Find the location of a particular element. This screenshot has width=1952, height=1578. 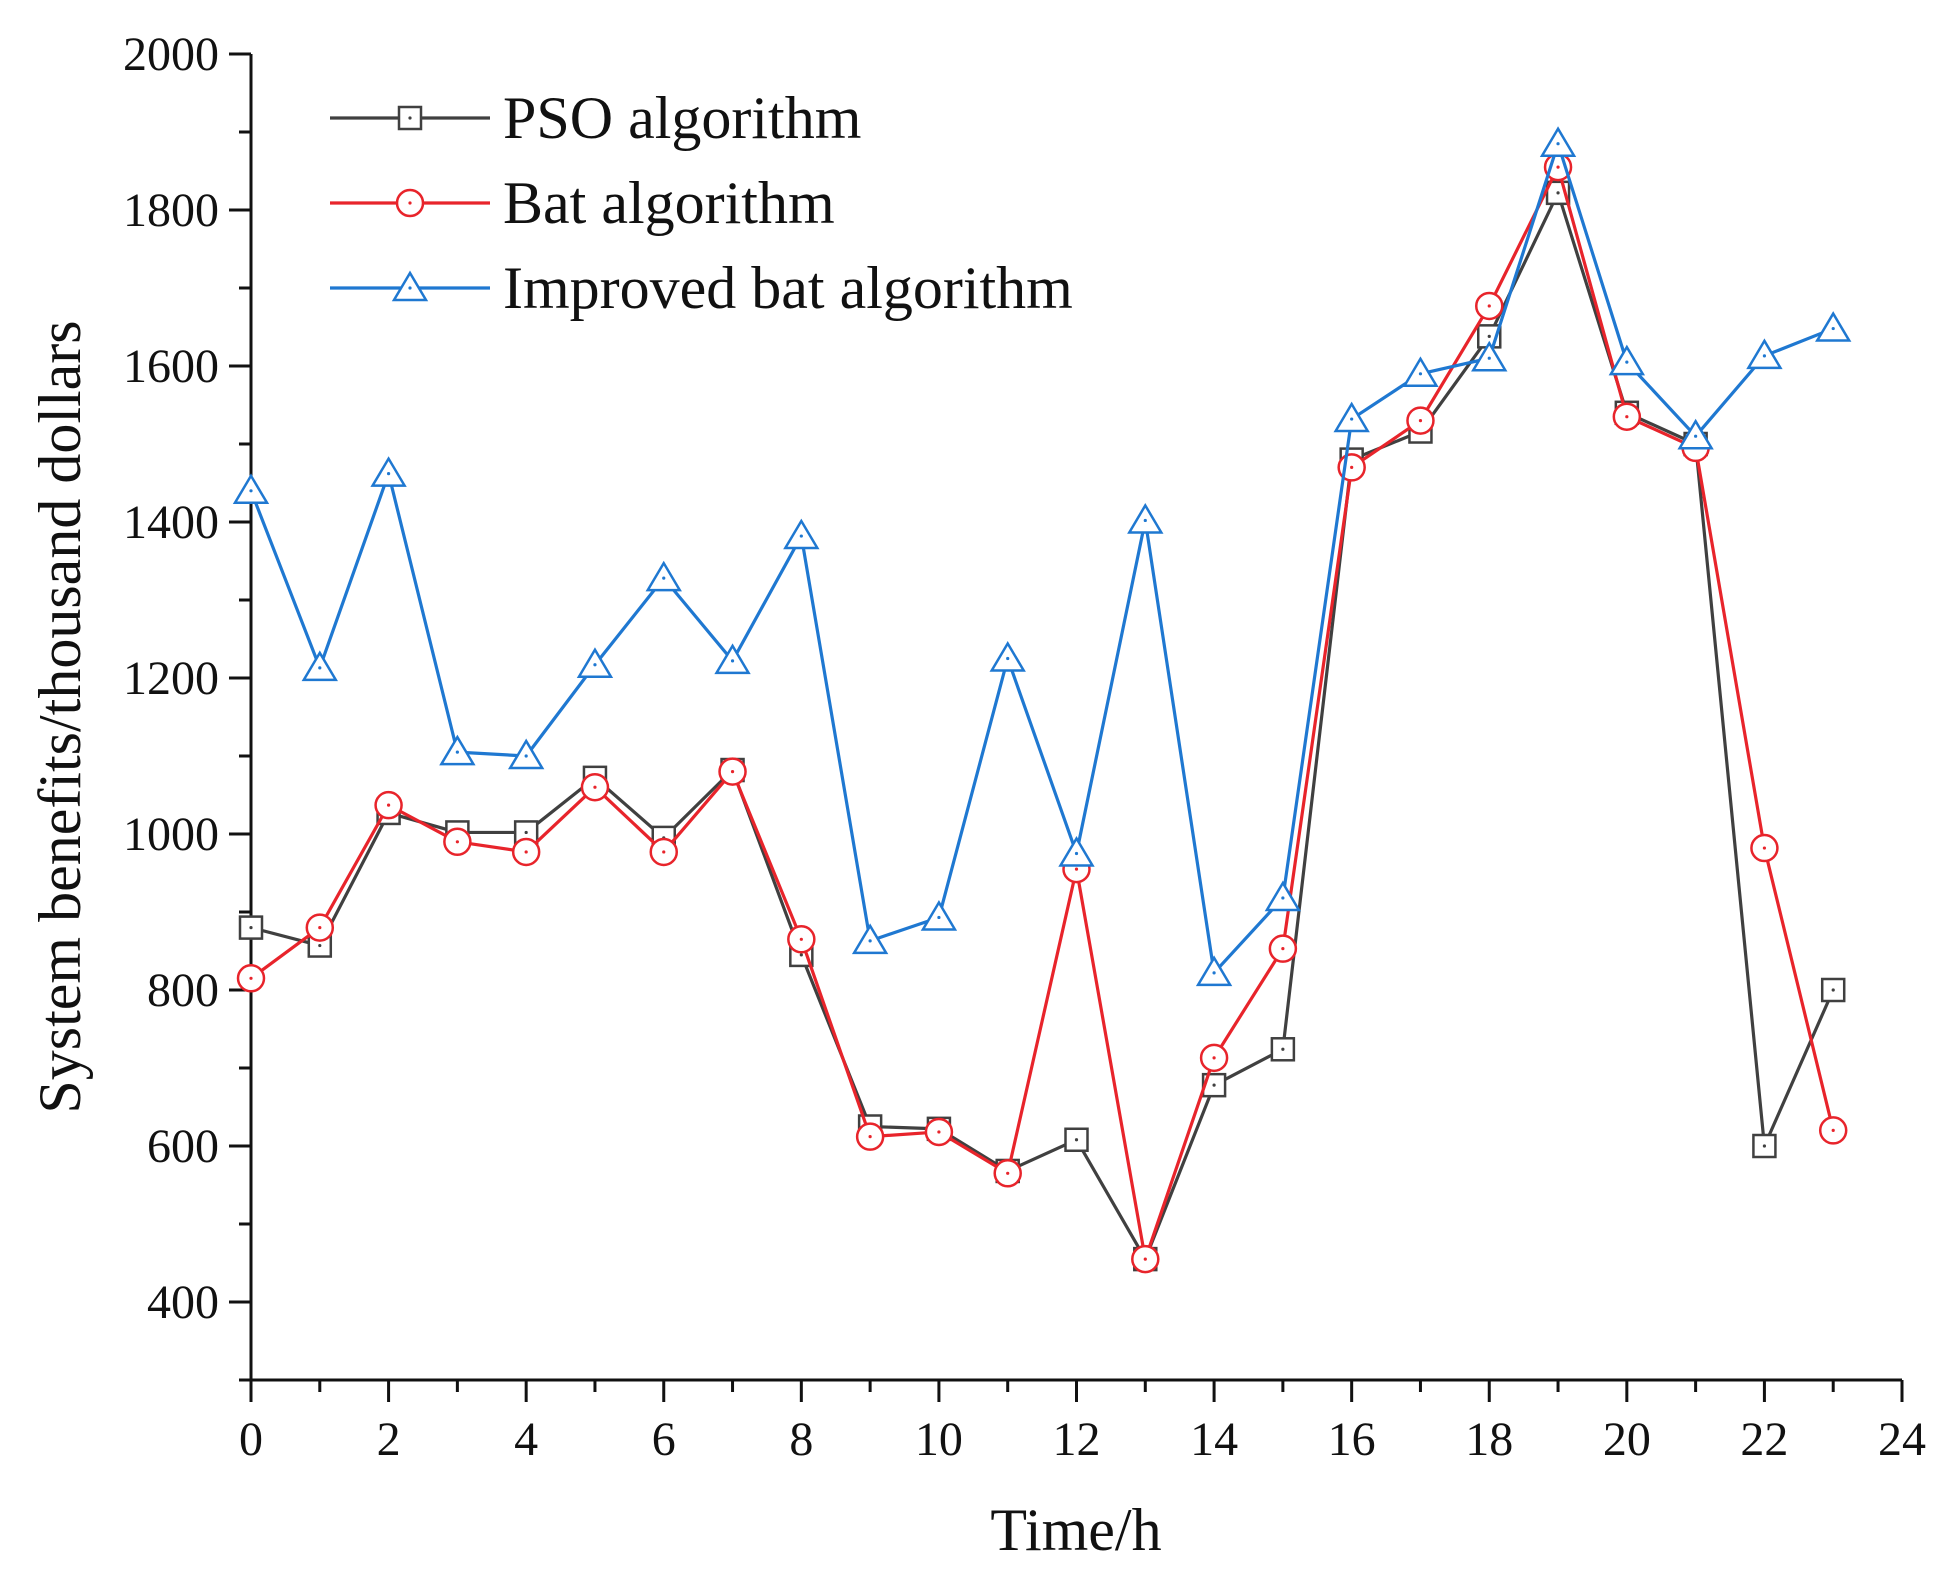

x-tick-label: 24 is located at coordinates (1902, 1439).